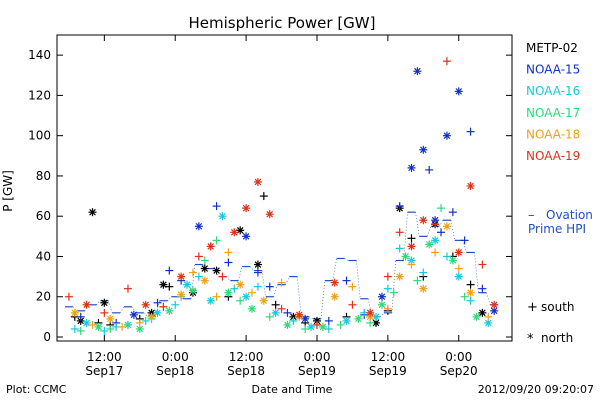 The image size is (600, 400). Describe the element at coordinates (317, 371) in the screenshot. I see `x-tick-date: Sep19` at that location.